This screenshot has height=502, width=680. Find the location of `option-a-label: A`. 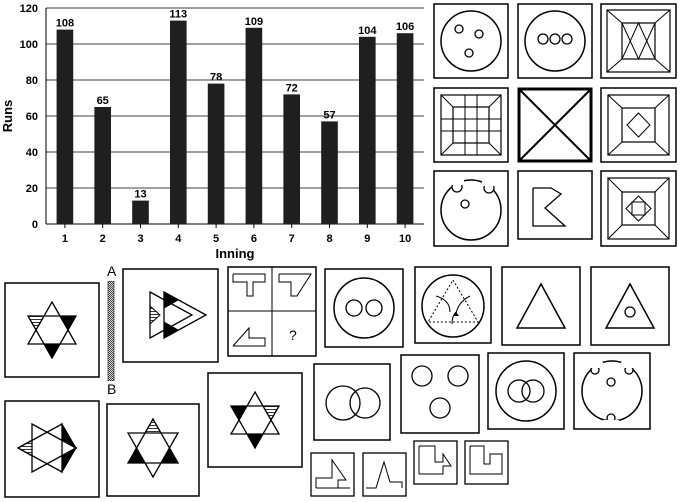

option-a-label: A is located at coordinates (112, 271).